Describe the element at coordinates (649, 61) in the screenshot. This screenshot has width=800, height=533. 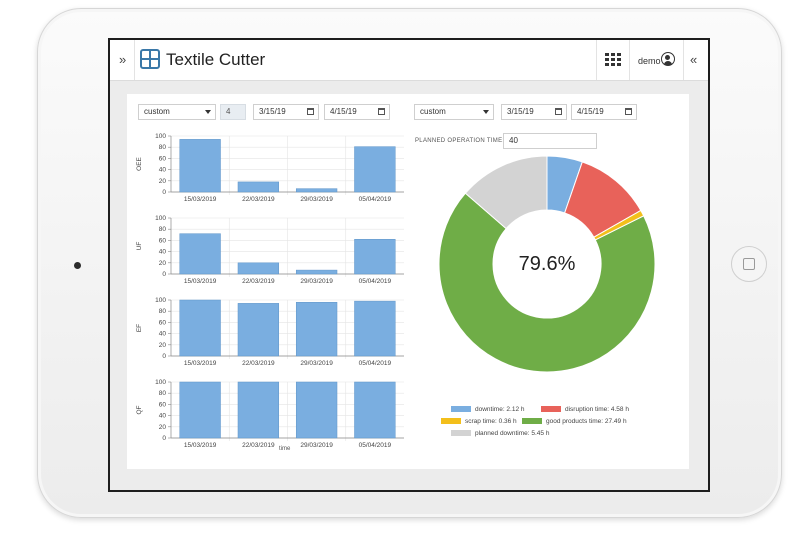
I see `user-name: demo` at that location.